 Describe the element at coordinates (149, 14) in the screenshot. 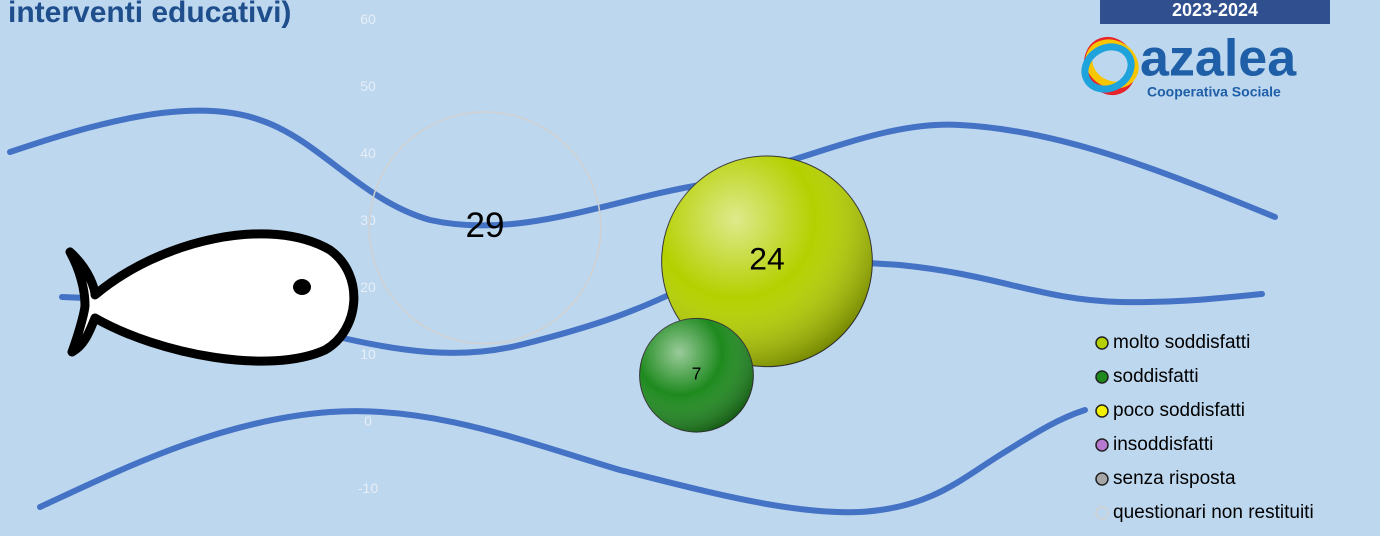

I see `title: interventi educativi)` at that location.